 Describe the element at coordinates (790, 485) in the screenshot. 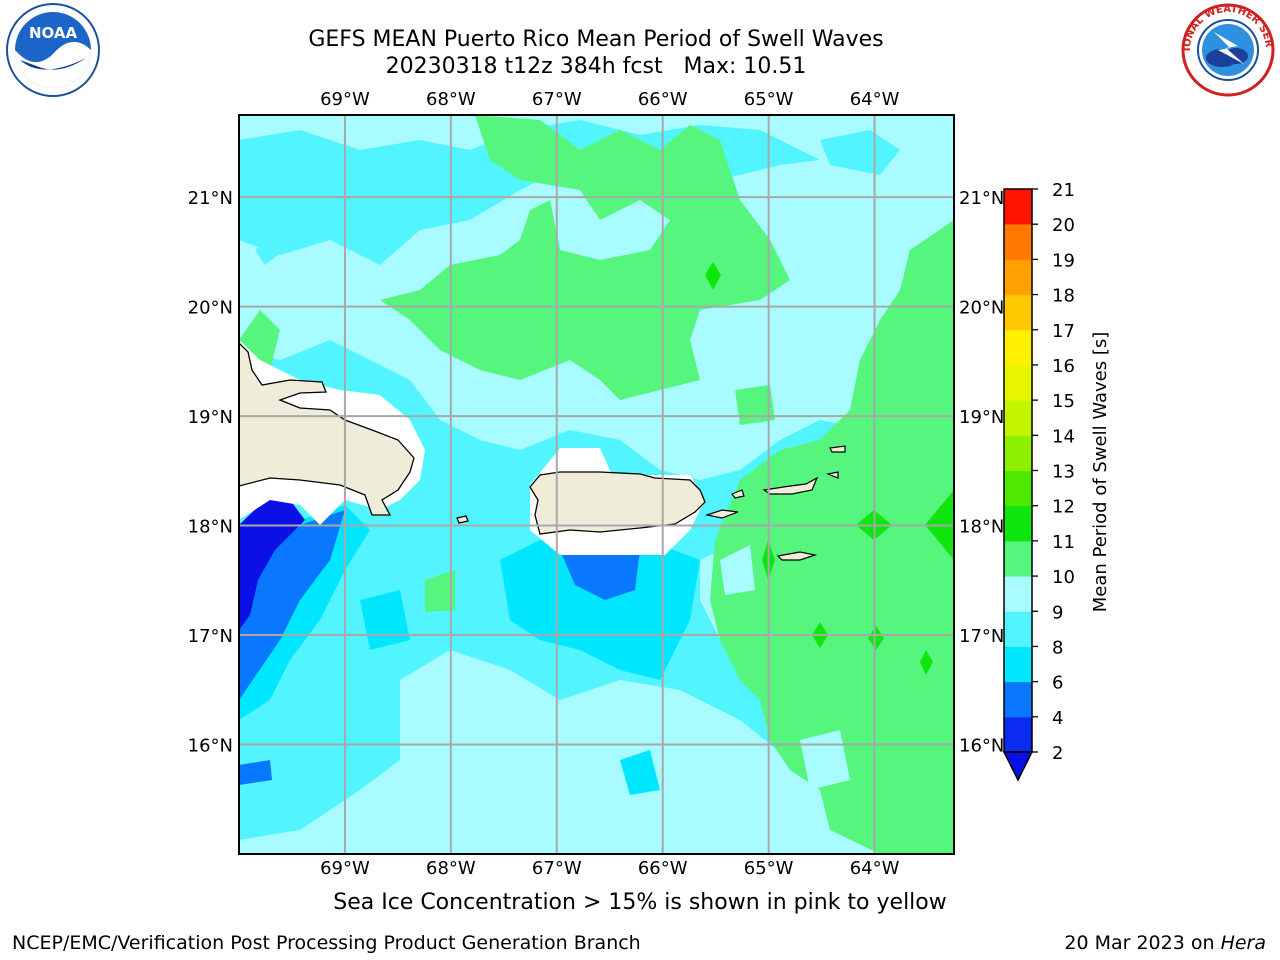

I see `land-virgin-islands` at that location.